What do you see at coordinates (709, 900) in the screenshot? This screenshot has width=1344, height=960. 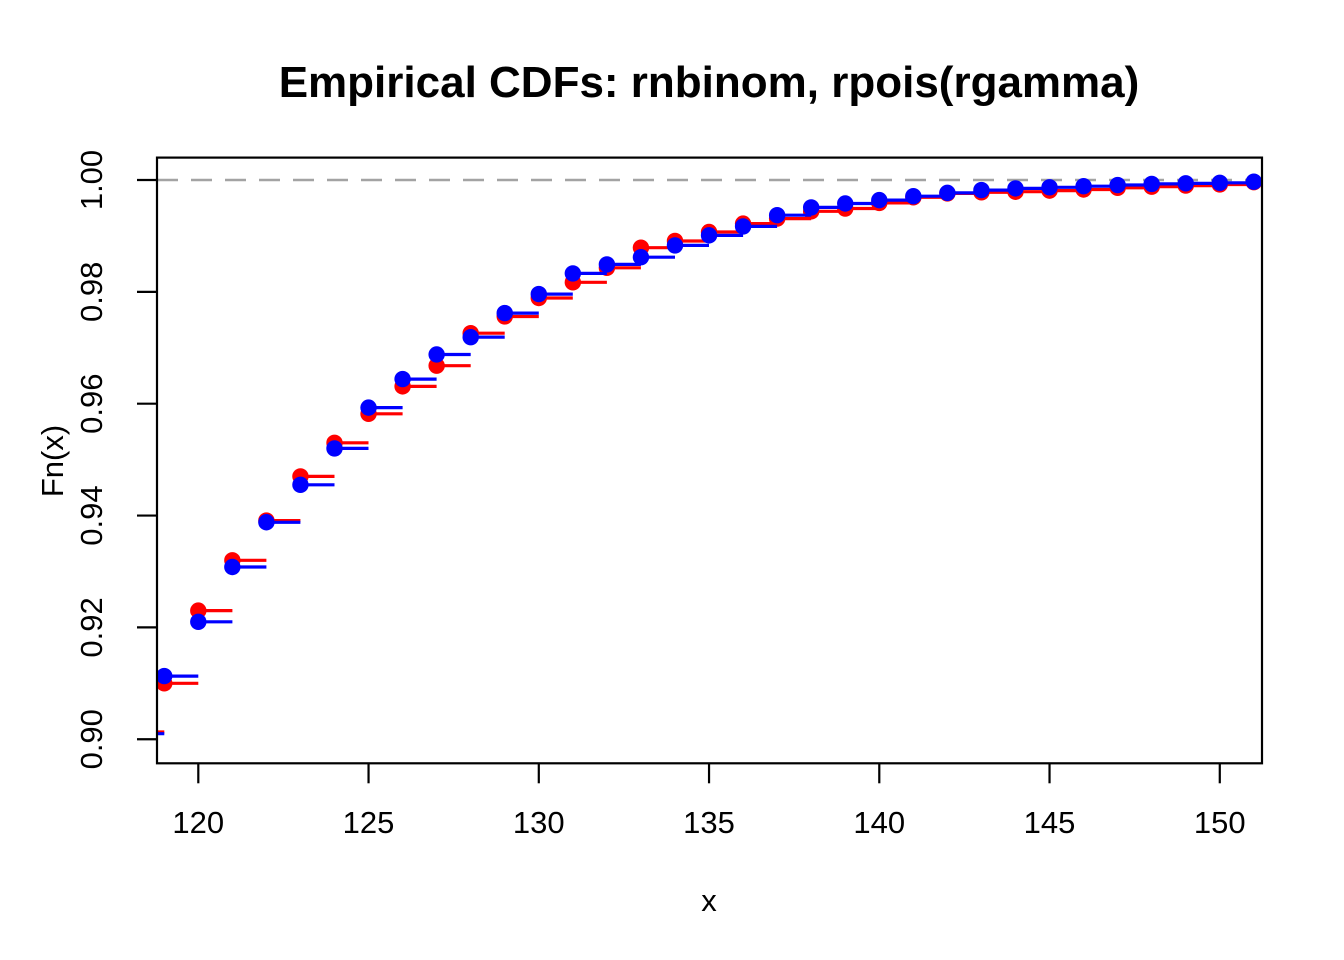 I see `x-axis-title: x` at bounding box center [709, 900].